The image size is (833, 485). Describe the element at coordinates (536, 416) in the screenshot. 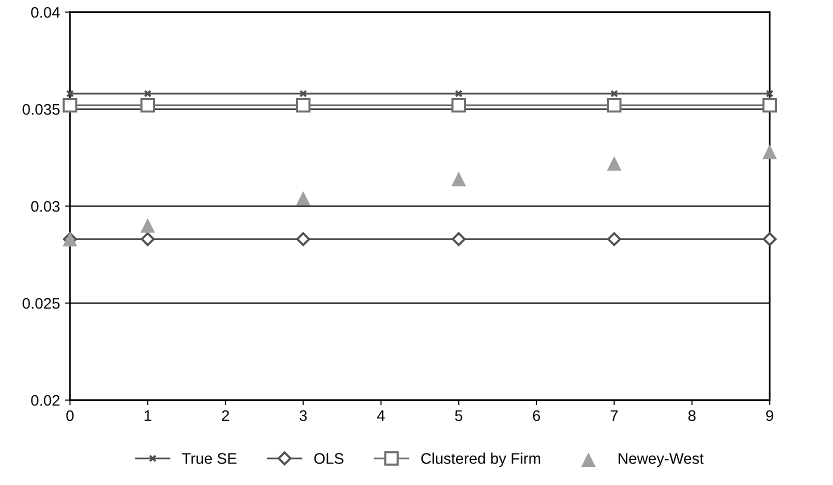

I see `x-tick-label: 6` at that location.